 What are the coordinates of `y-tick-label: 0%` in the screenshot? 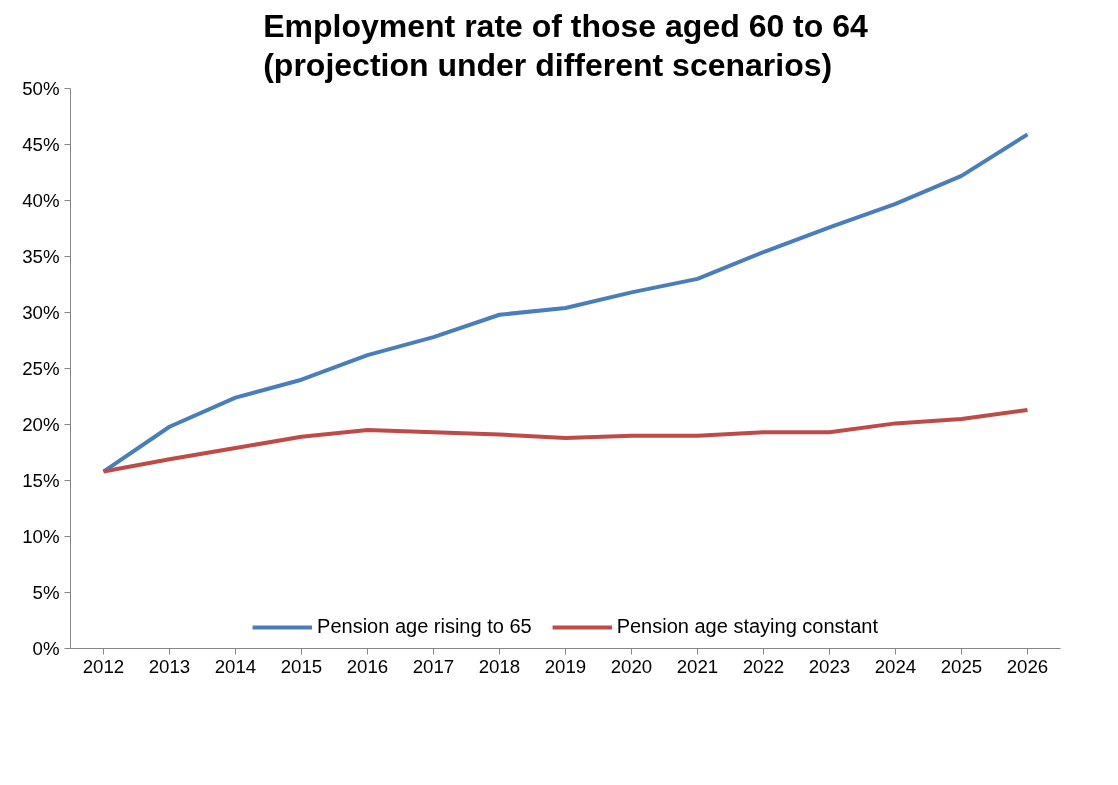 It's located at (46, 648).